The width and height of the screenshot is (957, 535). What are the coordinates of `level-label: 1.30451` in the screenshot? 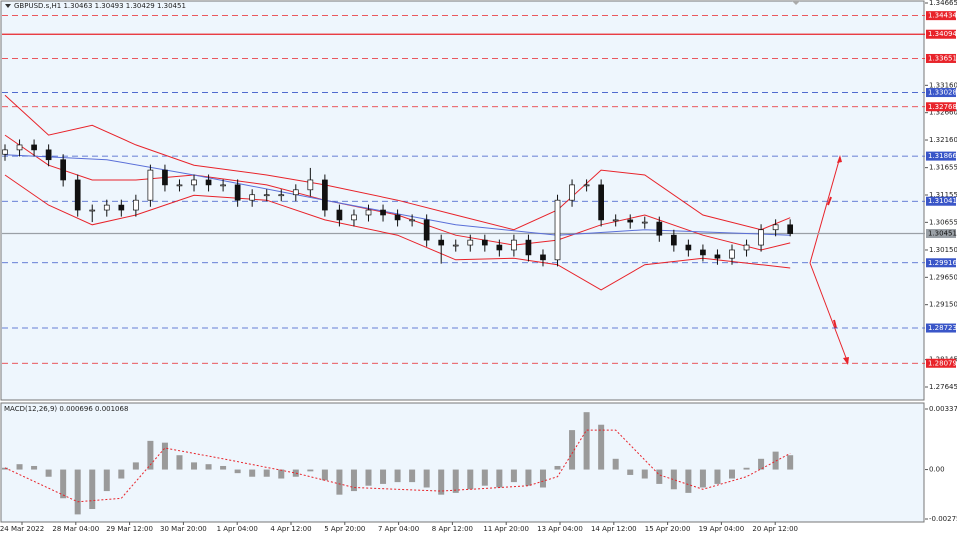 It's located at (942, 234).